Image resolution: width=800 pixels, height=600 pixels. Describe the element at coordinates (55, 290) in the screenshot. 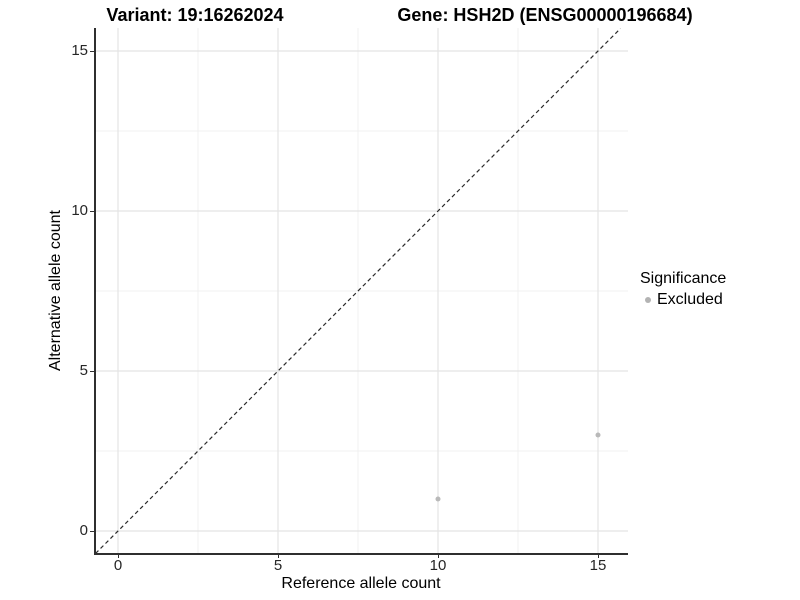

I see `y-axis-title: Alternative allele count` at that location.